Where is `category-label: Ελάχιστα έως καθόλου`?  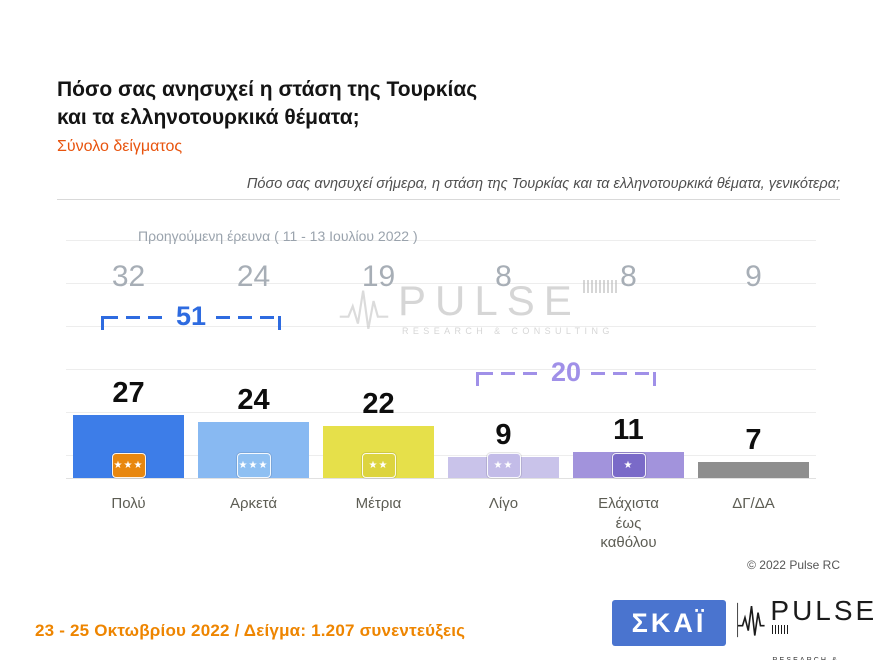
category-label: Ελάχιστα έως καθόλου is located at coordinates (628, 523).